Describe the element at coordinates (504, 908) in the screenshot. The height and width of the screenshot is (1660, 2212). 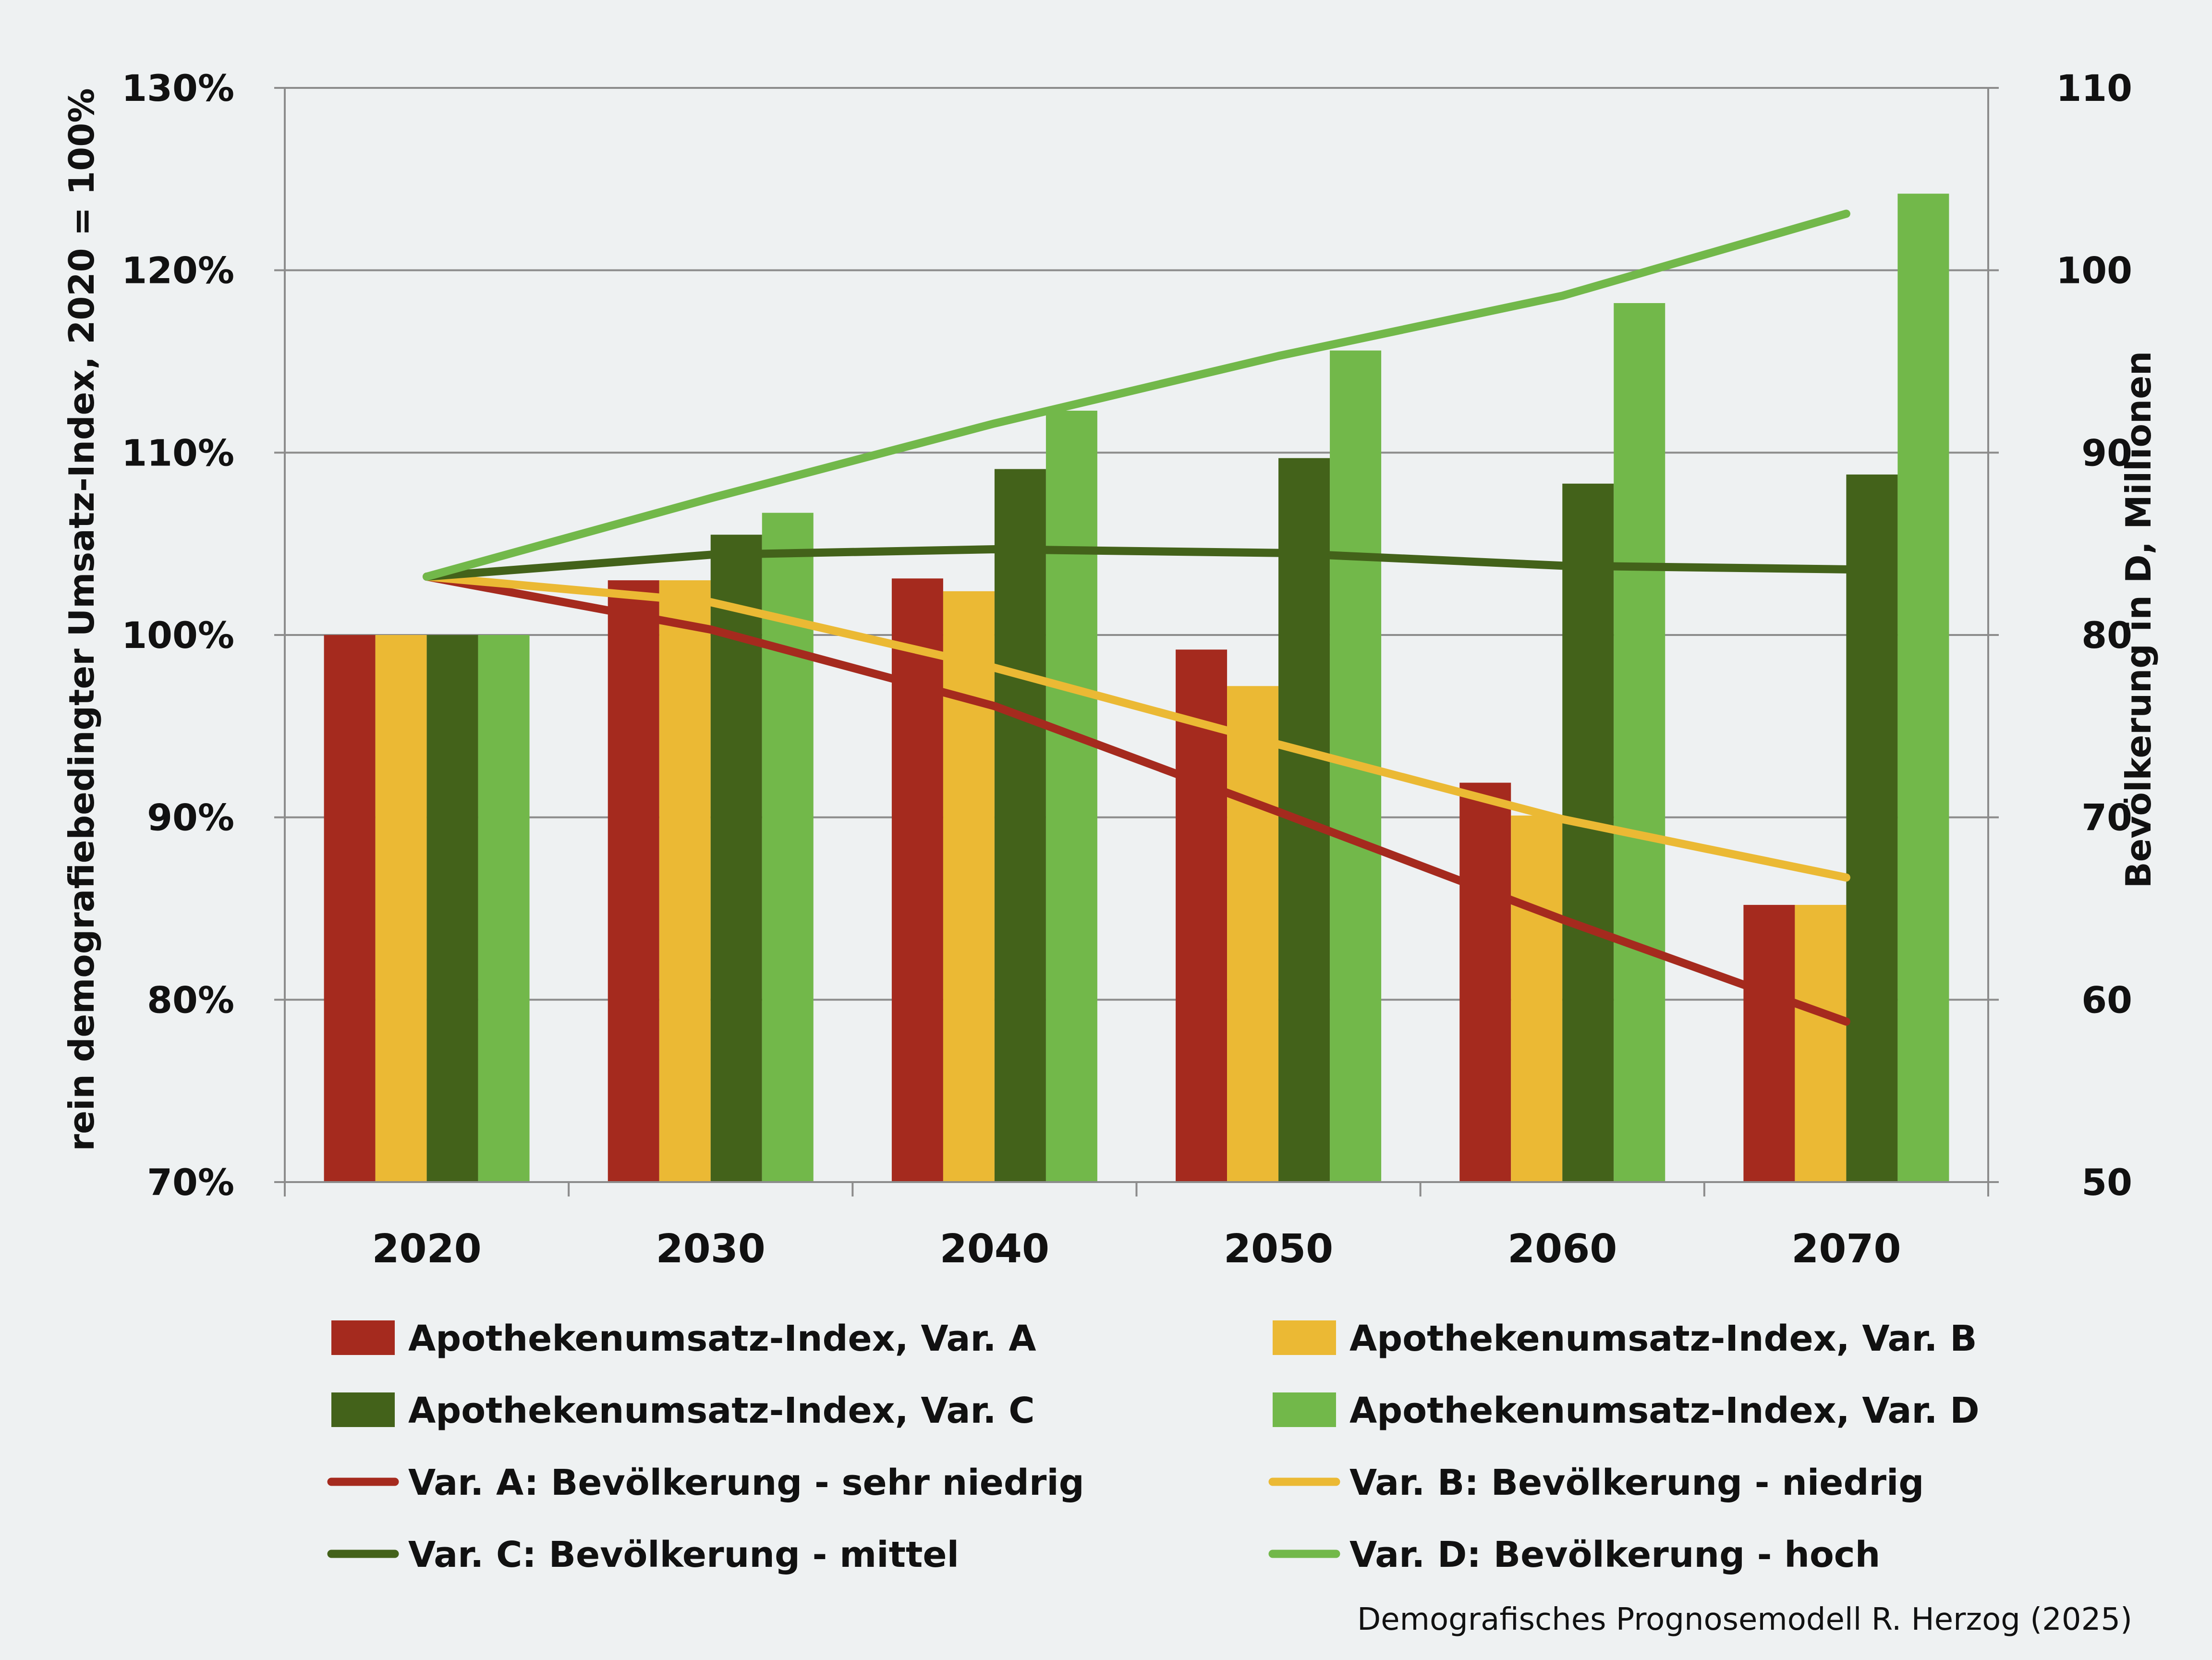
I see `bar-d-2020` at that location.